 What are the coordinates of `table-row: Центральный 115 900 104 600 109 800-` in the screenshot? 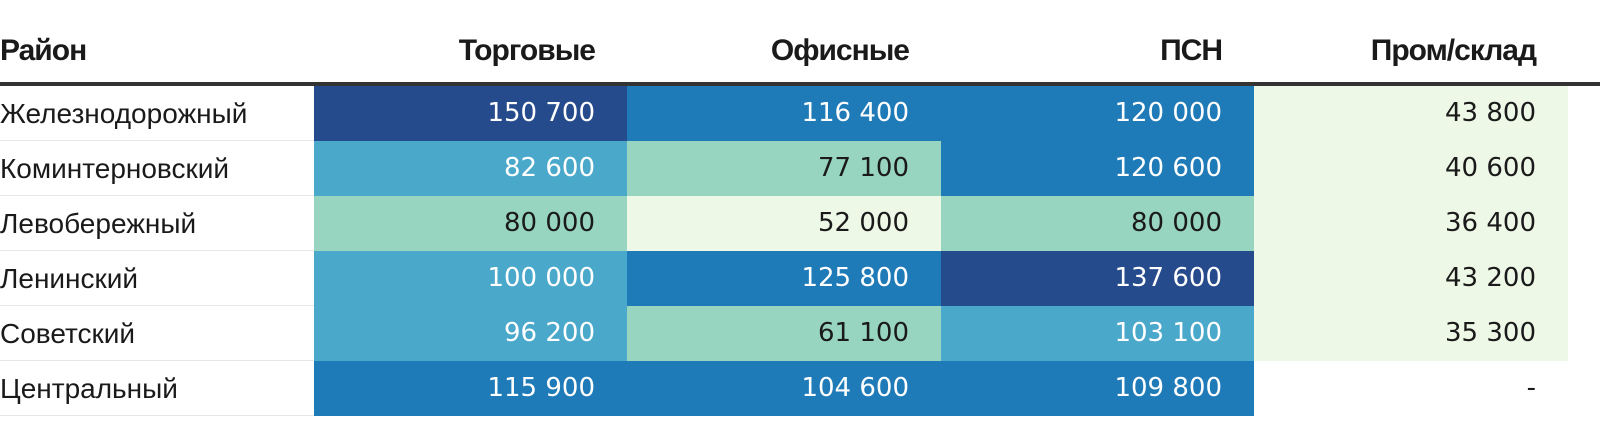 It's located at (800, 388).